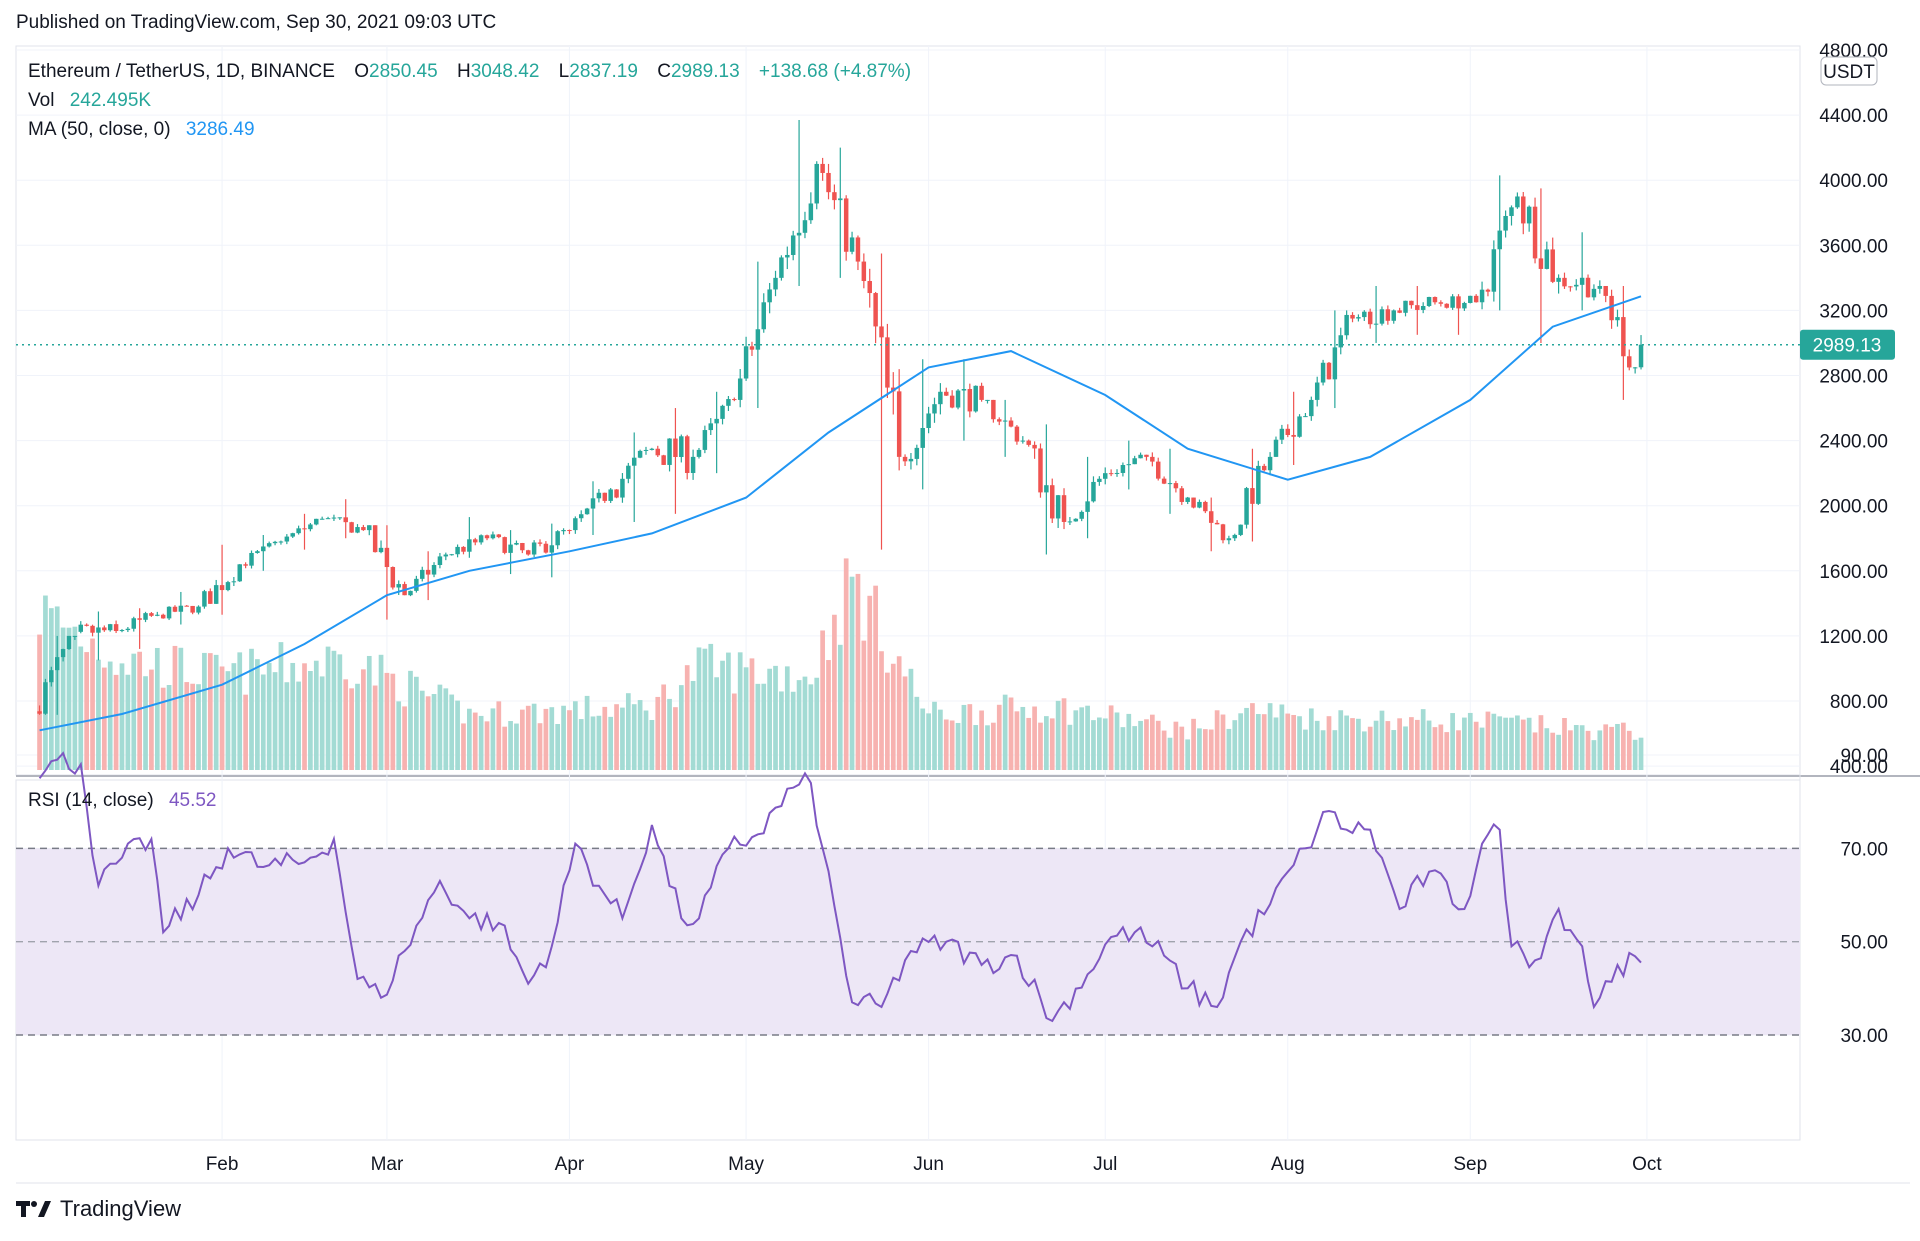 This screenshot has height=1241, width=1920. What do you see at coordinates (1849, 71) in the screenshot?
I see `currency-badge` at bounding box center [1849, 71].